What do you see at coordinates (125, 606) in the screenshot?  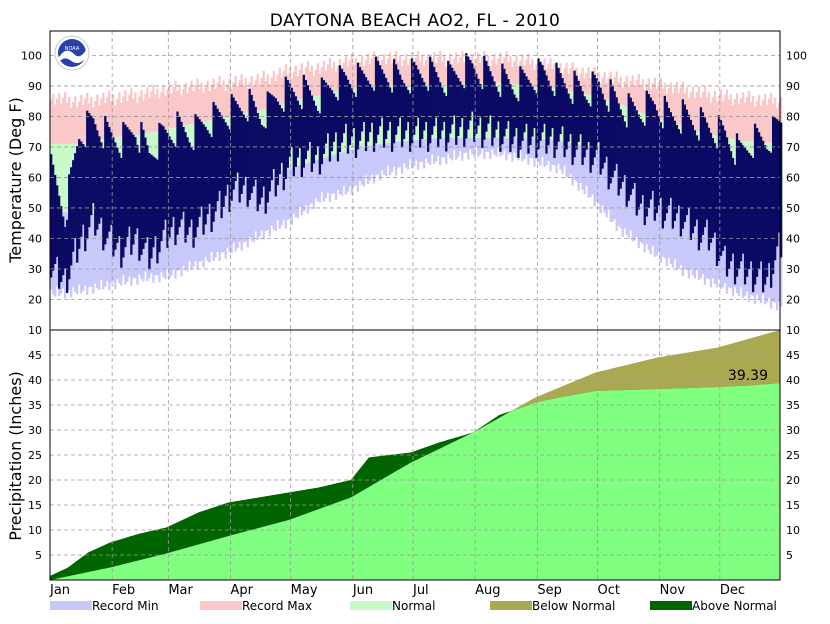 I see `legend-label: Record Min` at bounding box center [125, 606].